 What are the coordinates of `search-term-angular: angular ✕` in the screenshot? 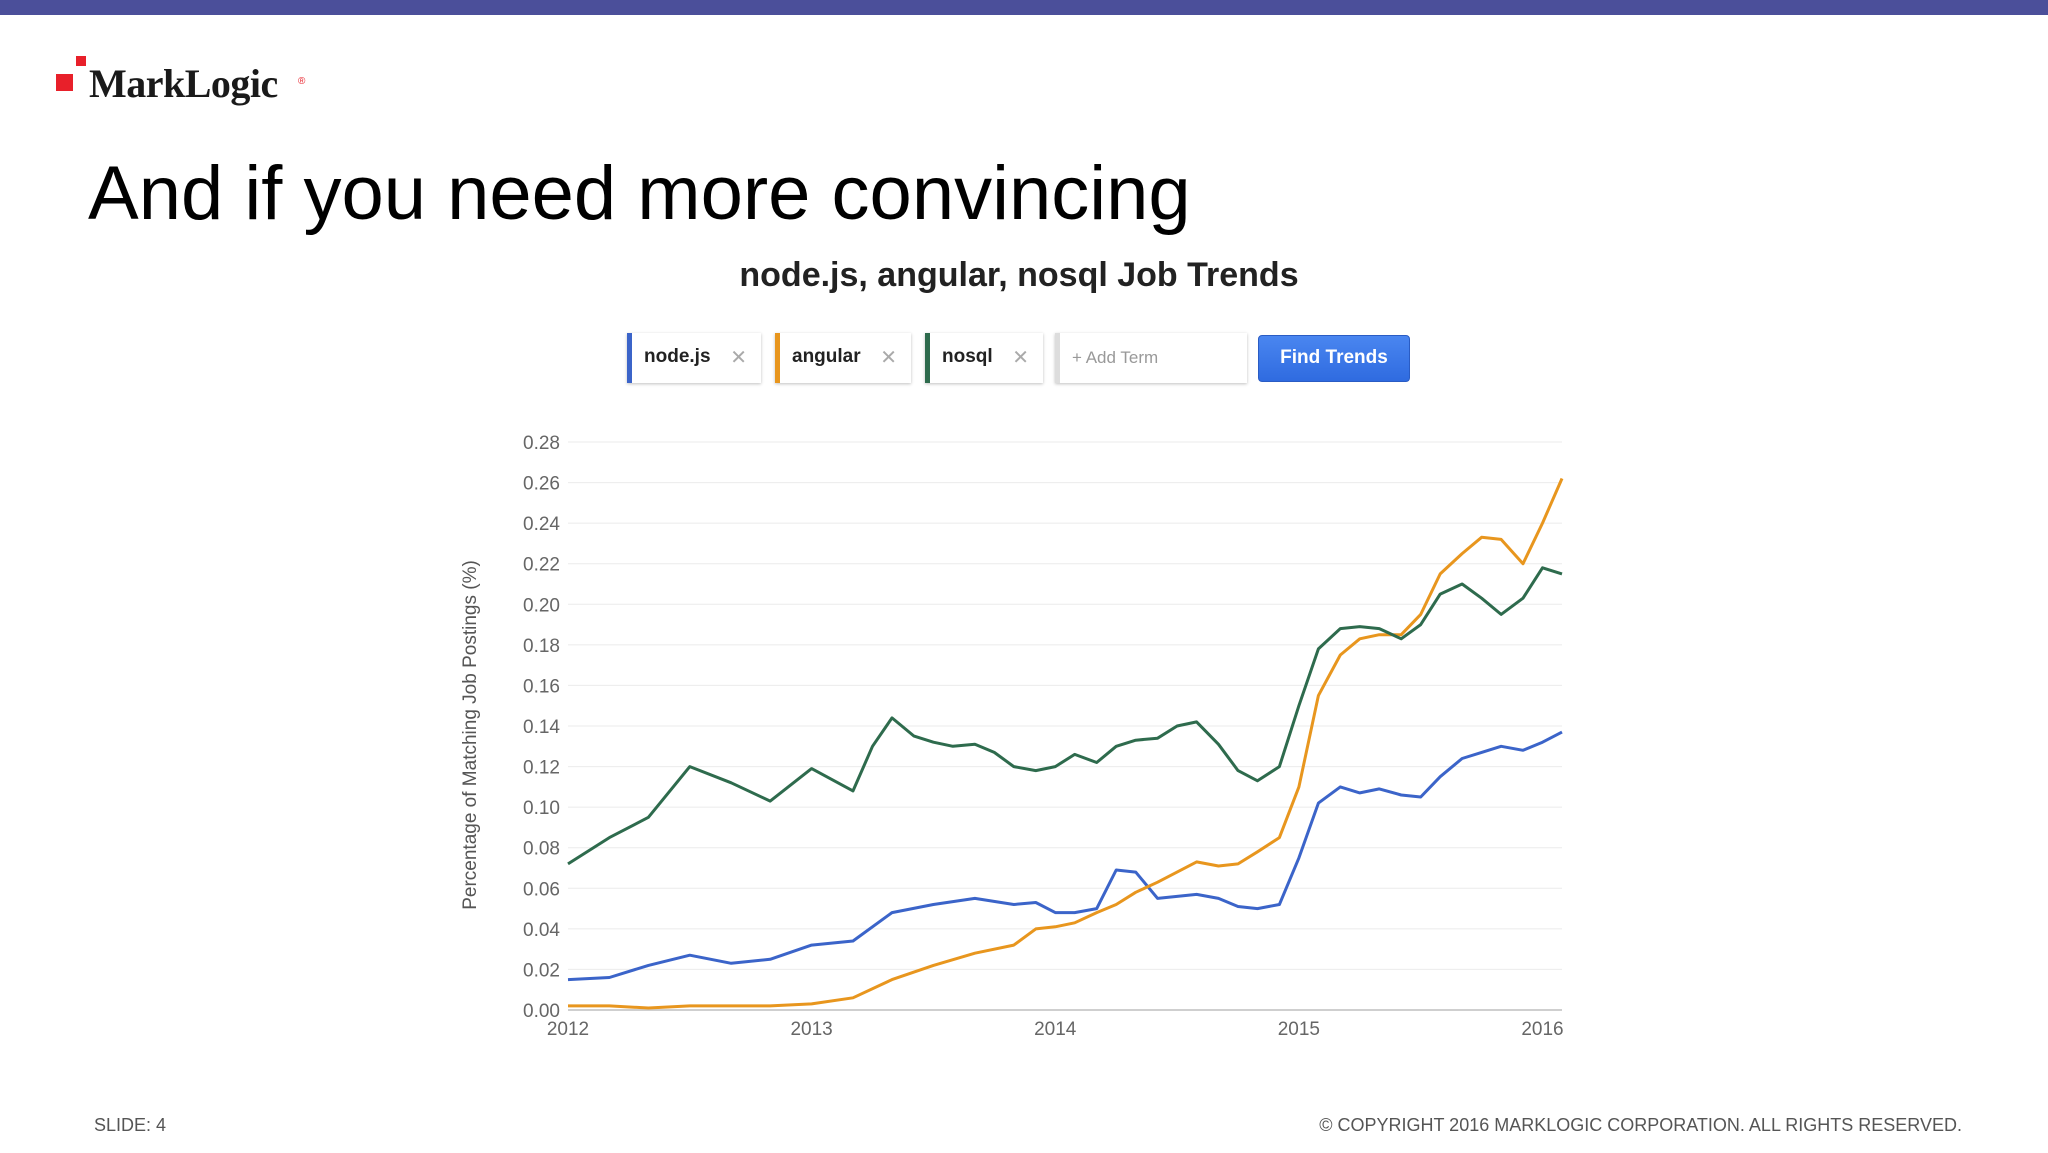 It's located at (843, 358).